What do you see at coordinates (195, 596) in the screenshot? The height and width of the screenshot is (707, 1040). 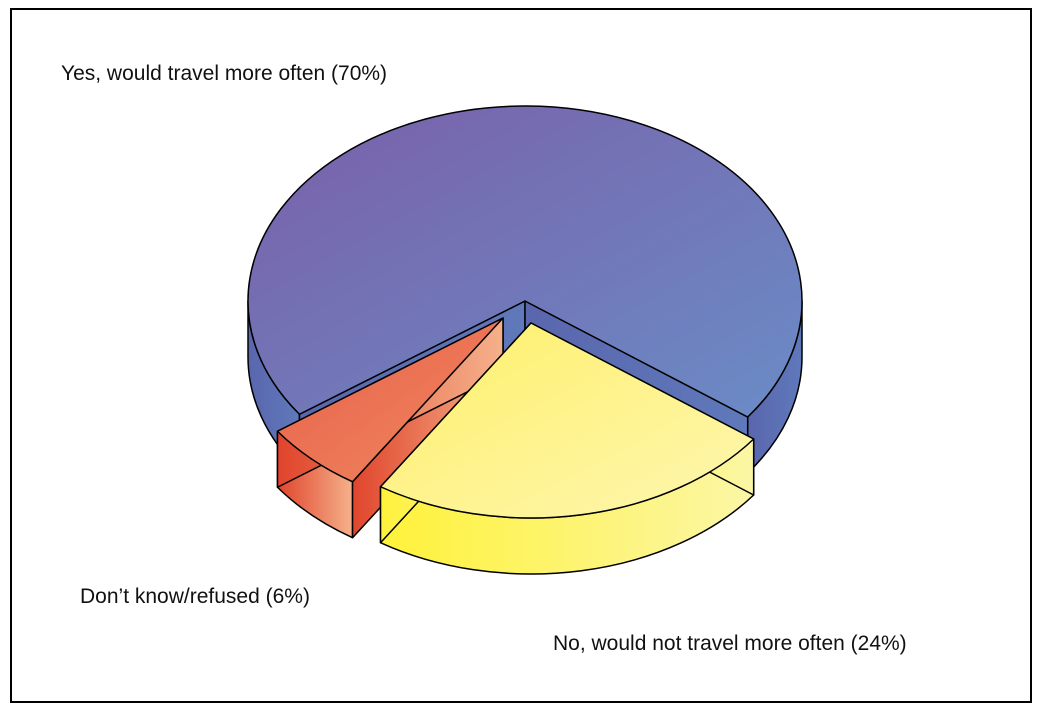 I see `slice-label-dont-know: Don’t know/refused (6%)` at bounding box center [195, 596].